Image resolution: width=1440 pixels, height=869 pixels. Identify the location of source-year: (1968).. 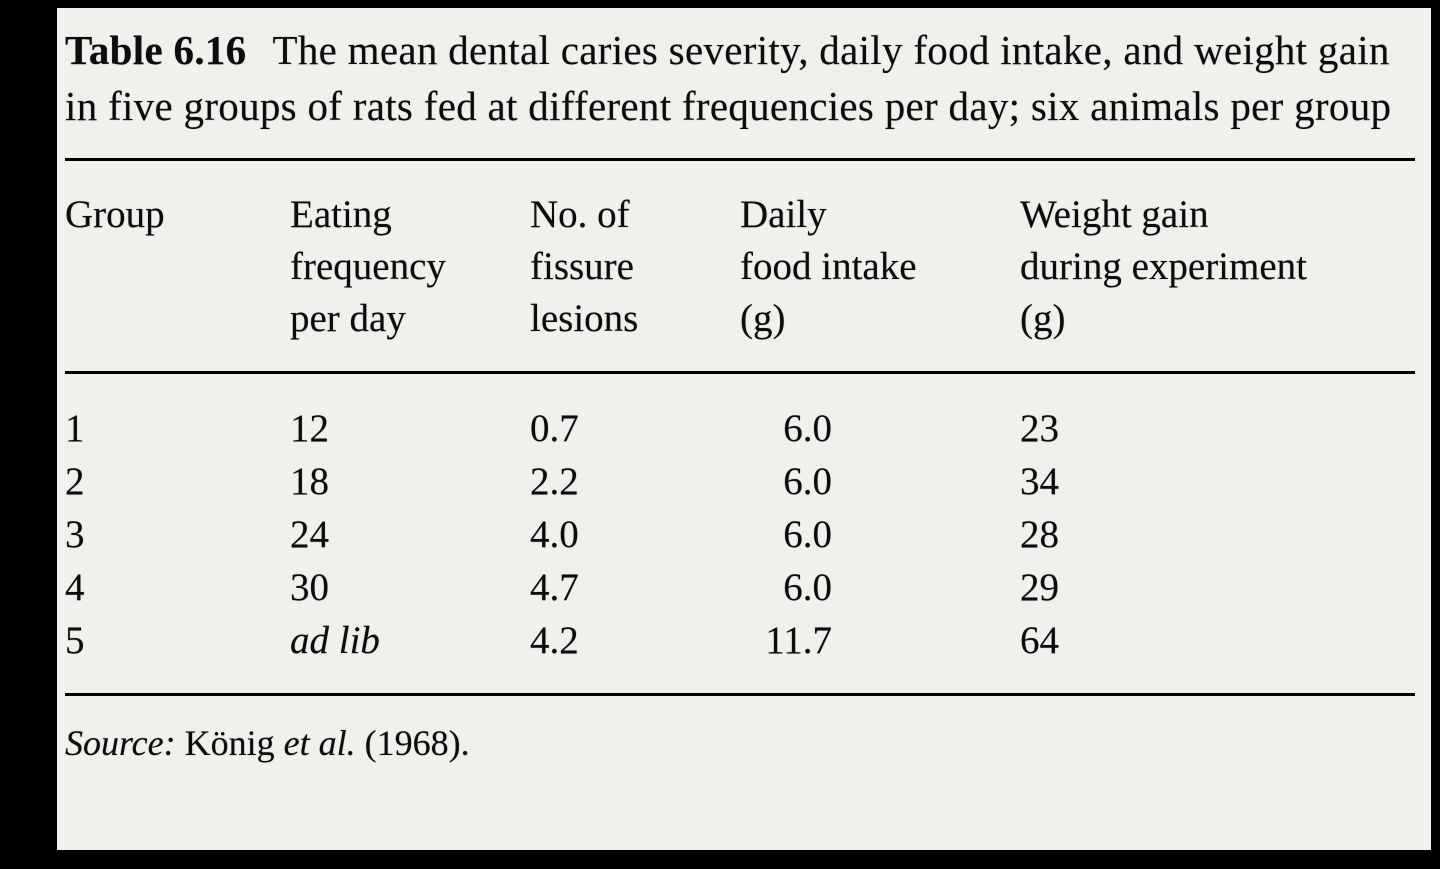
(417, 743).